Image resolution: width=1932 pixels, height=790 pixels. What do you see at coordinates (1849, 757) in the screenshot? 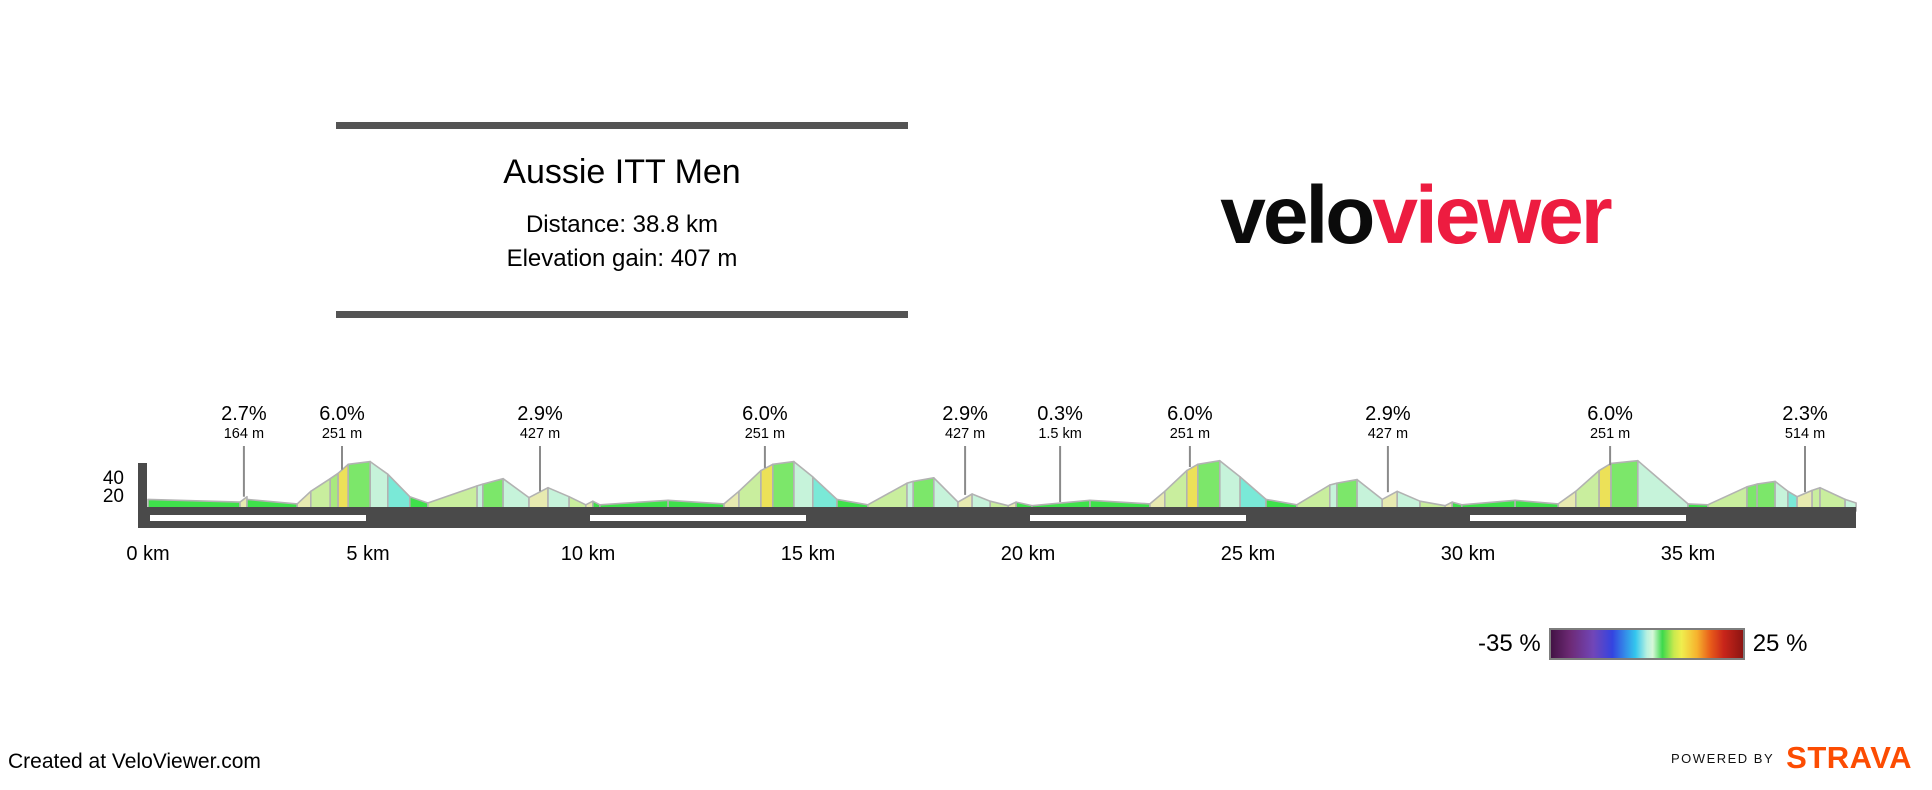
I see `strava-logo: STRAVA` at bounding box center [1849, 757].